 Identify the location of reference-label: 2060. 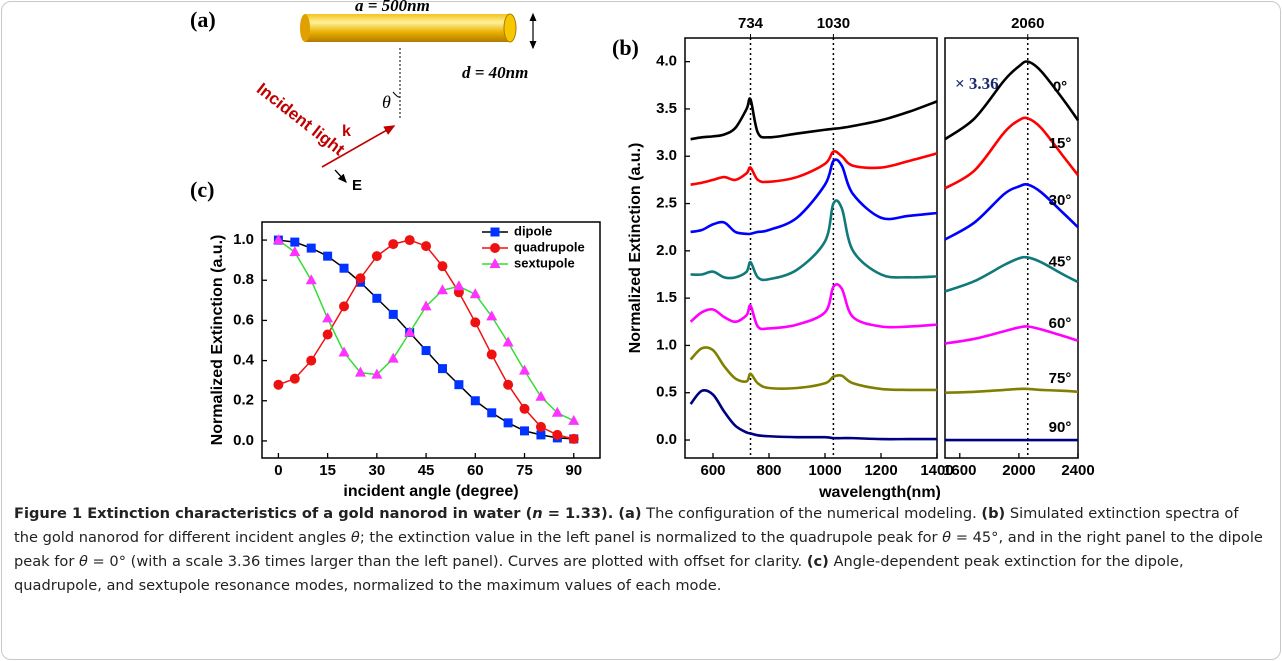
(1027, 23).